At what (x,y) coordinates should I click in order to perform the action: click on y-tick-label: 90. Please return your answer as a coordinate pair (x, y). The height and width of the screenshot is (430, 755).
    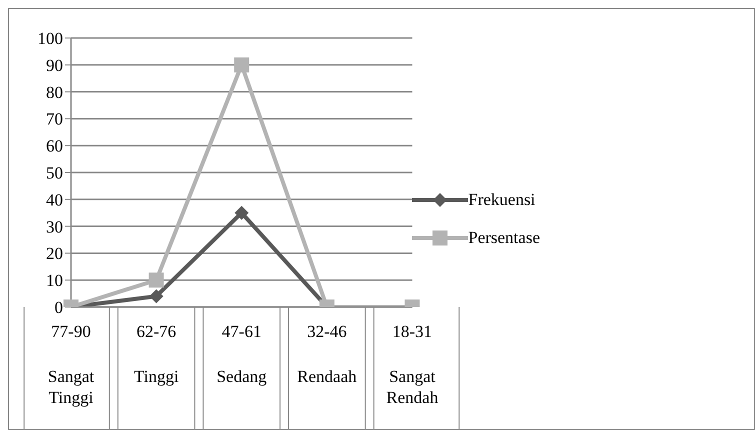
    Looking at the image, I should click on (54, 65).